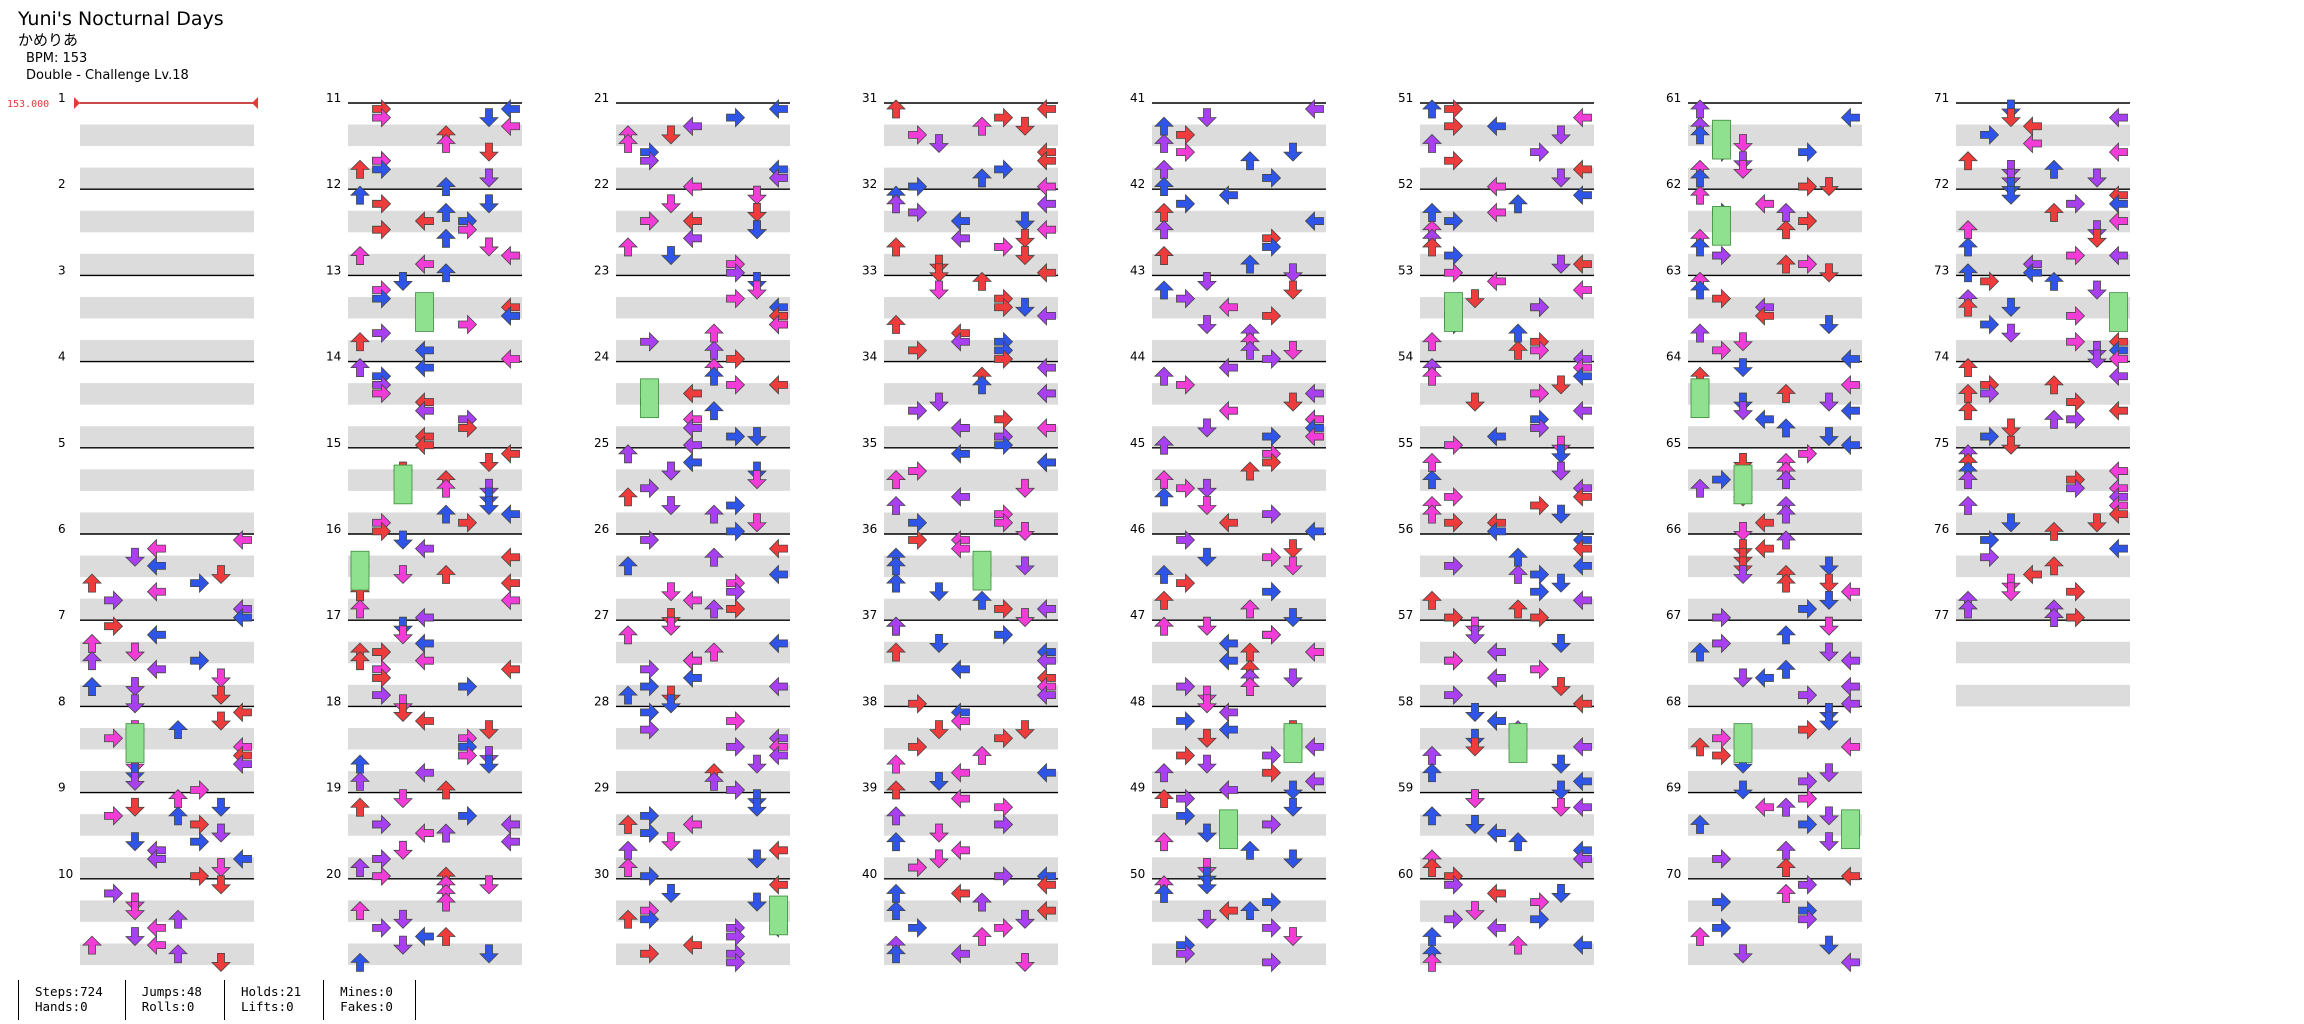  Describe the element at coordinates (1405, 98) in the screenshot. I see `measure-number: 51` at that location.